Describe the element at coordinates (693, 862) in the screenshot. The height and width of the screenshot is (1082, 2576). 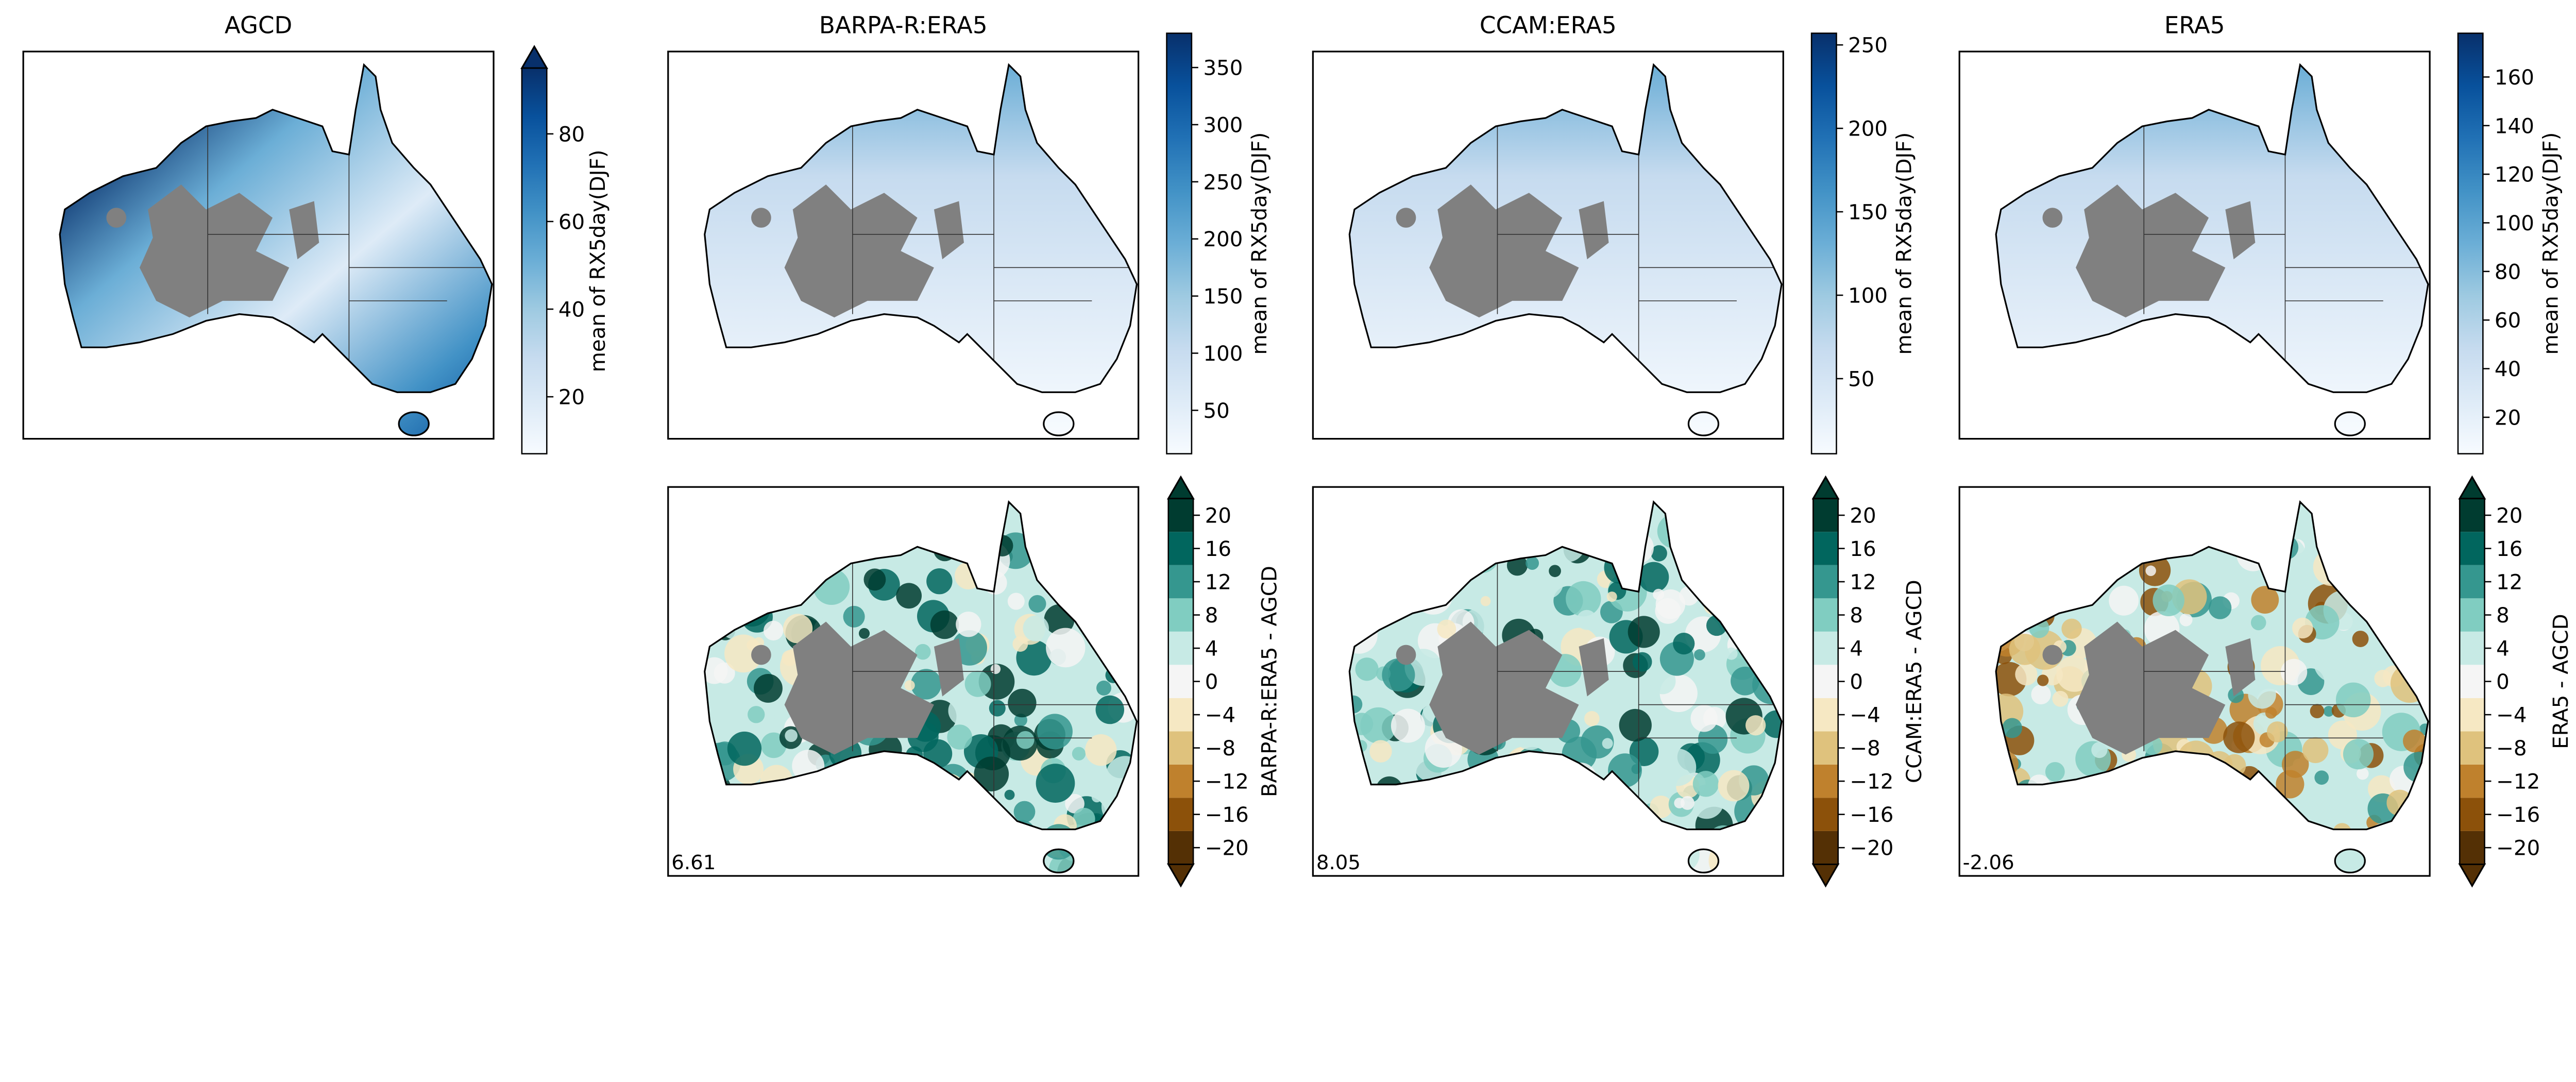
I see `mean-bias-value: 6.61` at that location.